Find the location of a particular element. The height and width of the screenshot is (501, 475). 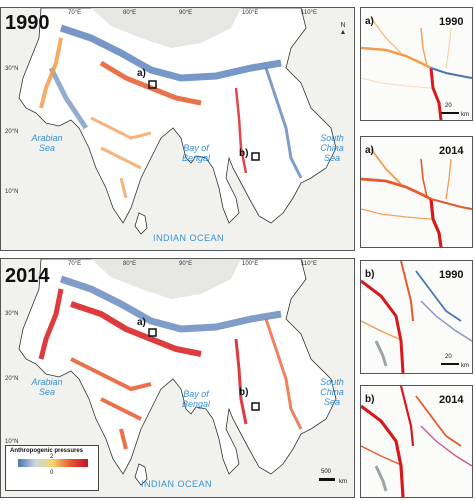

inset-b-2014: b) 2014 is located at coordinates (416, 441).